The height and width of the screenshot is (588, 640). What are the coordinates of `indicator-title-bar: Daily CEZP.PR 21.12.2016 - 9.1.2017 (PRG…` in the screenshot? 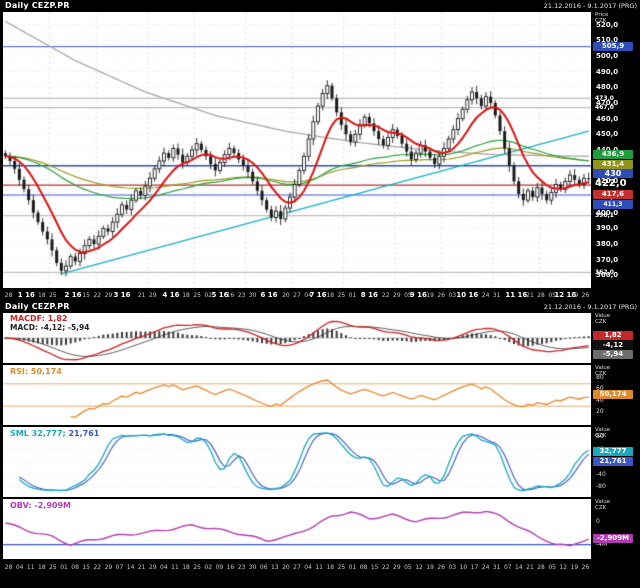 It's located at (320, 306).